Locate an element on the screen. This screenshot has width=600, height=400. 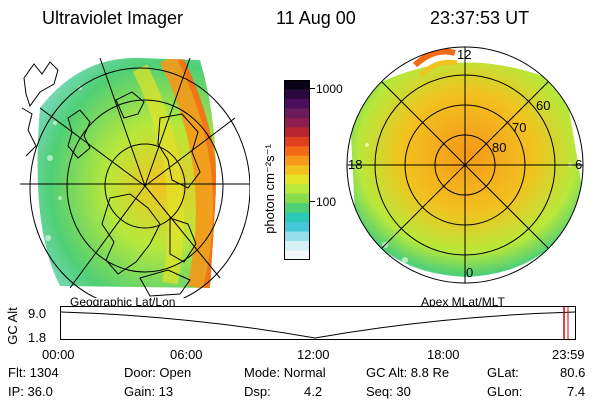
instrument-title: Ultraviolet Imager is located at coordinates (113, 18).